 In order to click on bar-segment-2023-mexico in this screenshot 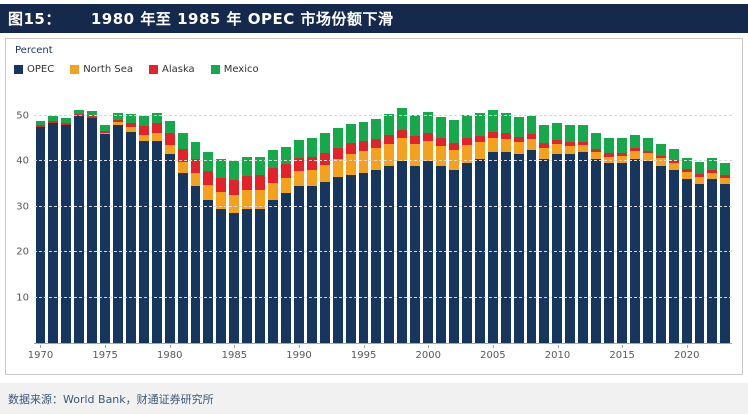, I will do `click(725, 169)`.